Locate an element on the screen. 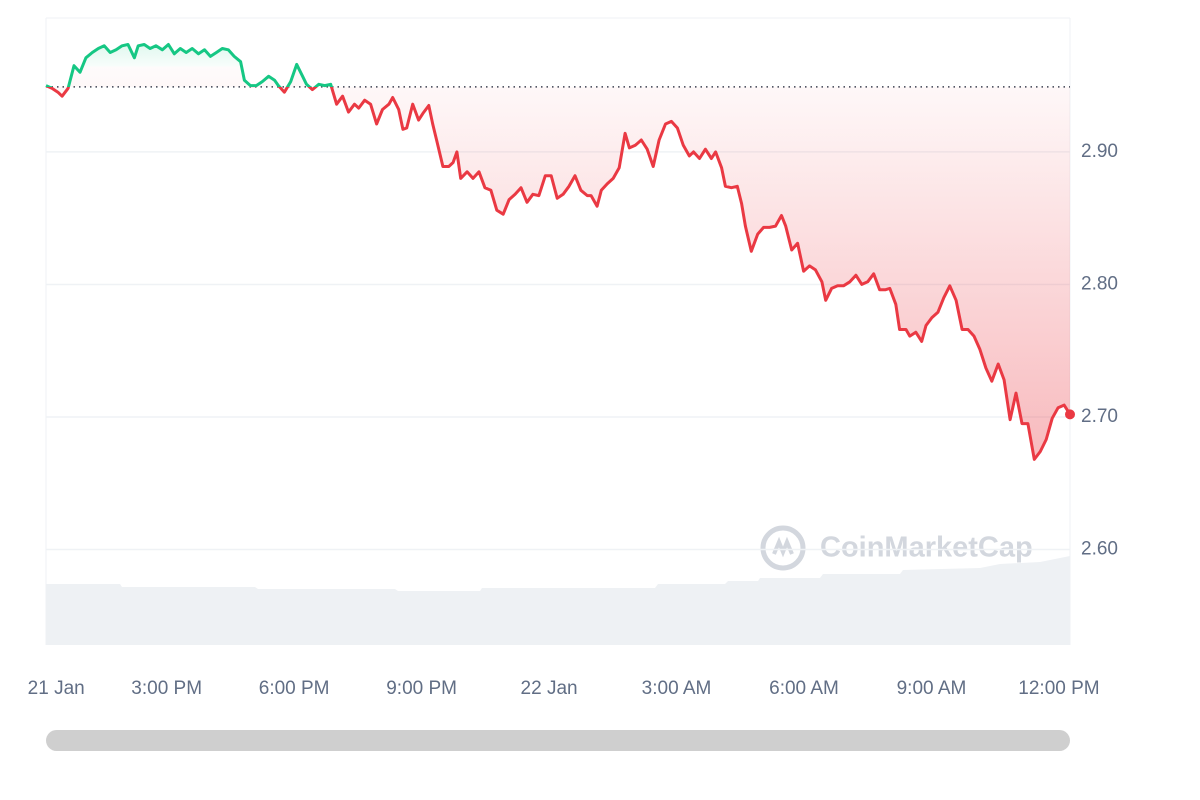 This screenshot has height=800, width=1200. watermark-logo is located at coordinates (783, 548).